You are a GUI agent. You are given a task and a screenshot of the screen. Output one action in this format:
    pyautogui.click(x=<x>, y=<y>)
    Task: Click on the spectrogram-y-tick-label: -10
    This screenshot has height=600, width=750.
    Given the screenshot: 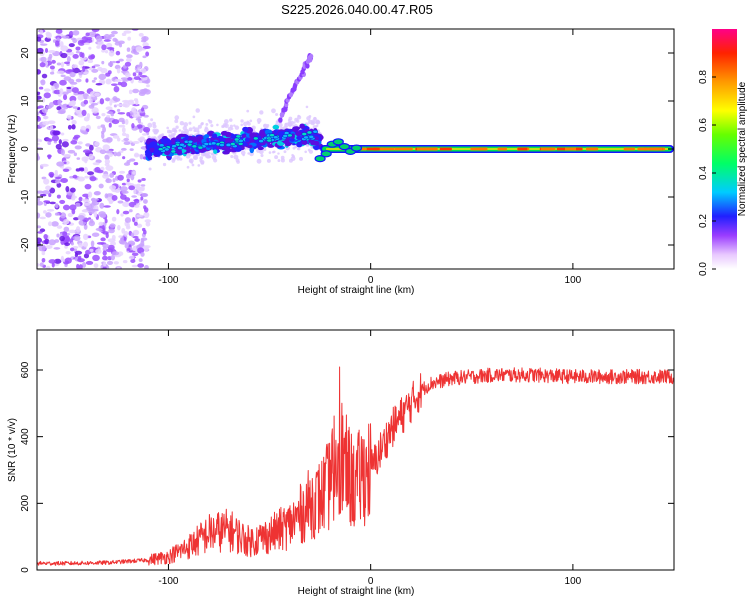 What is the action you would take?
    pyautogui.click(x=25, y=196)
    